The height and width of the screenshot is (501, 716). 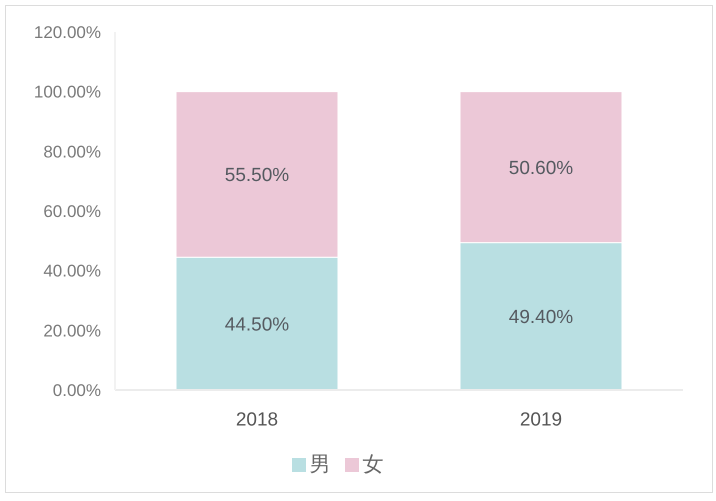 I want to click on y-tick-label: 100.00%, so click(x=67, y=92).